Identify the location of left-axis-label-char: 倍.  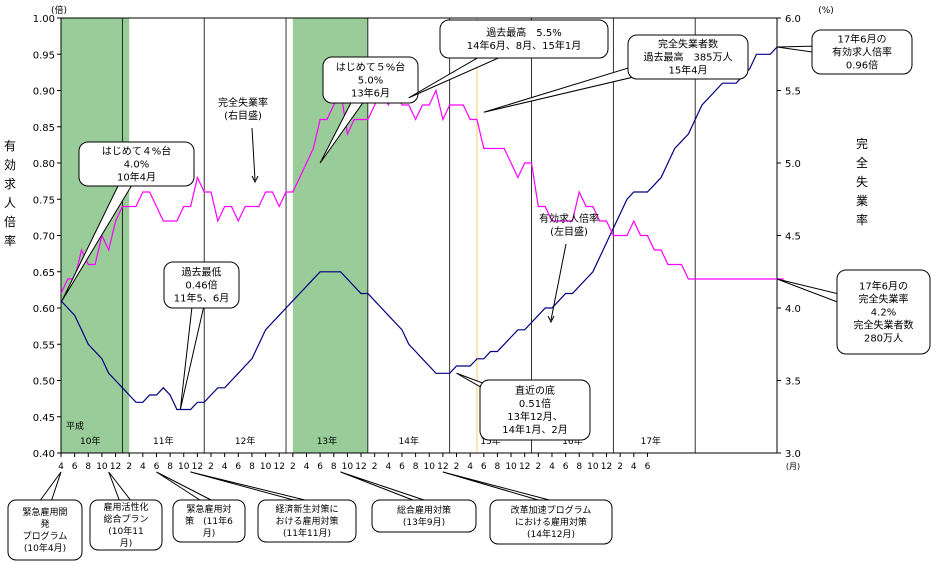
(10, 221).